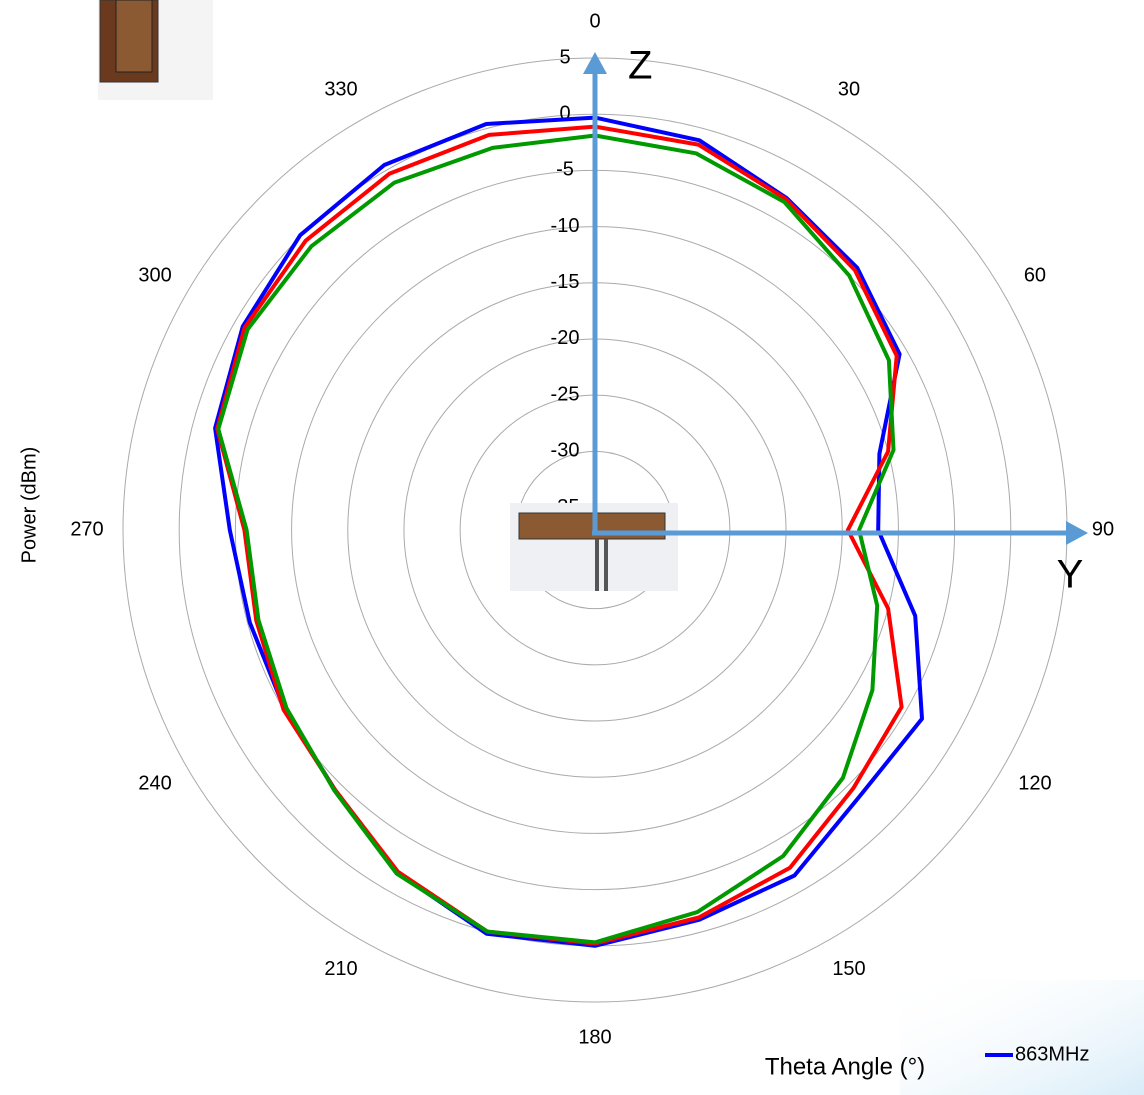 The height and width of the screenshot is (1095, 1144). What do you see at coordinates (1052, 1054) in the screenshot?
I see `legend-label: 863MHz` at bounding box center [1052, 1054].